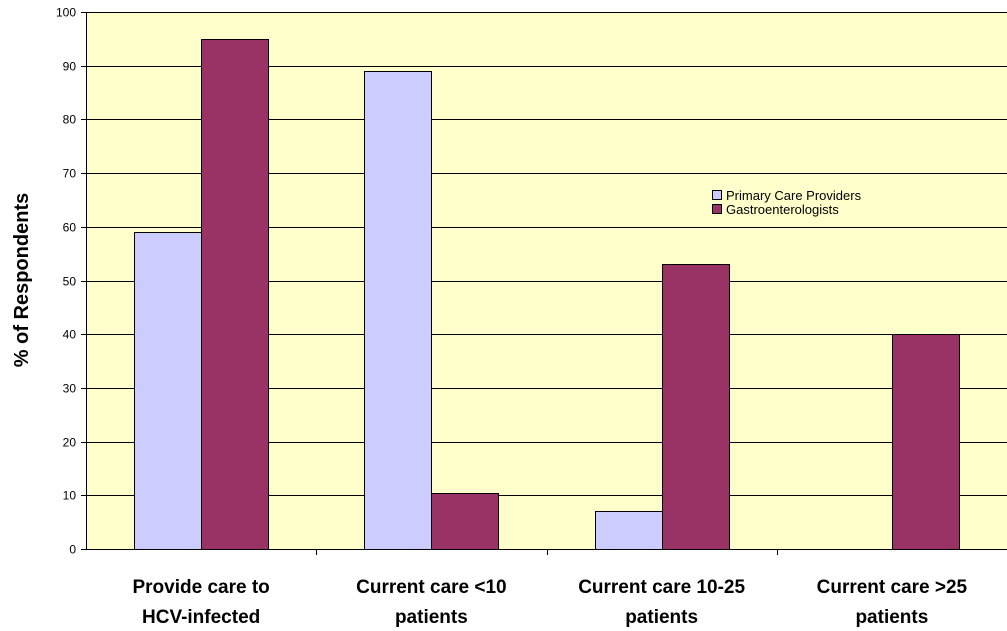 This screenshot has height=631, width=1007. I want to click on category-label: Provide care to, so click(200, 587).